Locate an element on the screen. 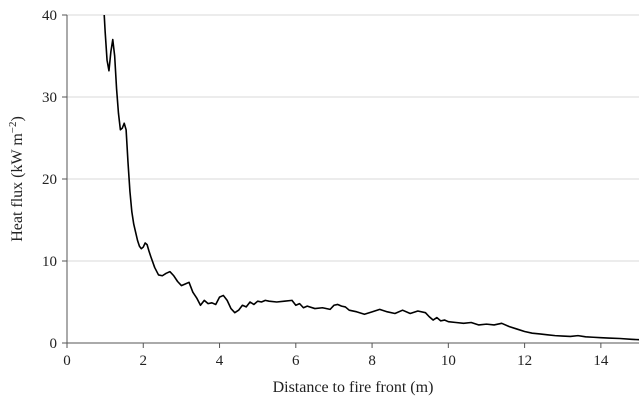  x-tick-label: 12 is located at coordinates (524, 361).